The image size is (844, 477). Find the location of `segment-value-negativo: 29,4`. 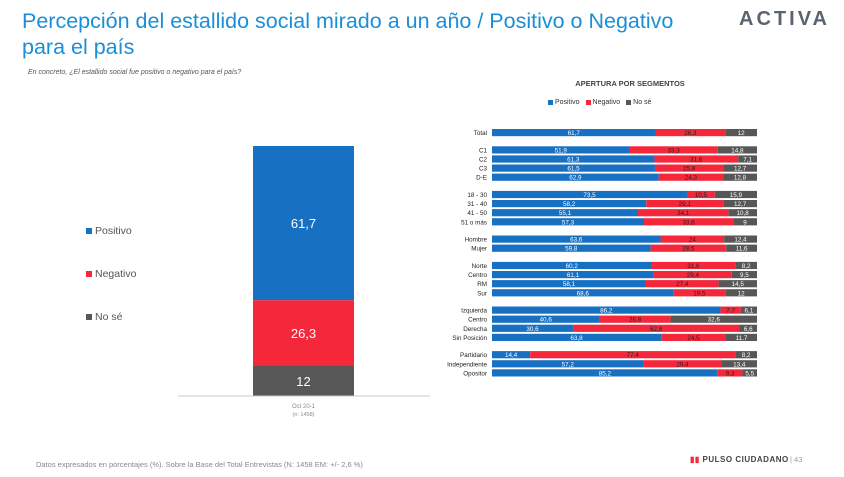

segment-value-negativo: 29,4 is located at coordinates (693, 275).